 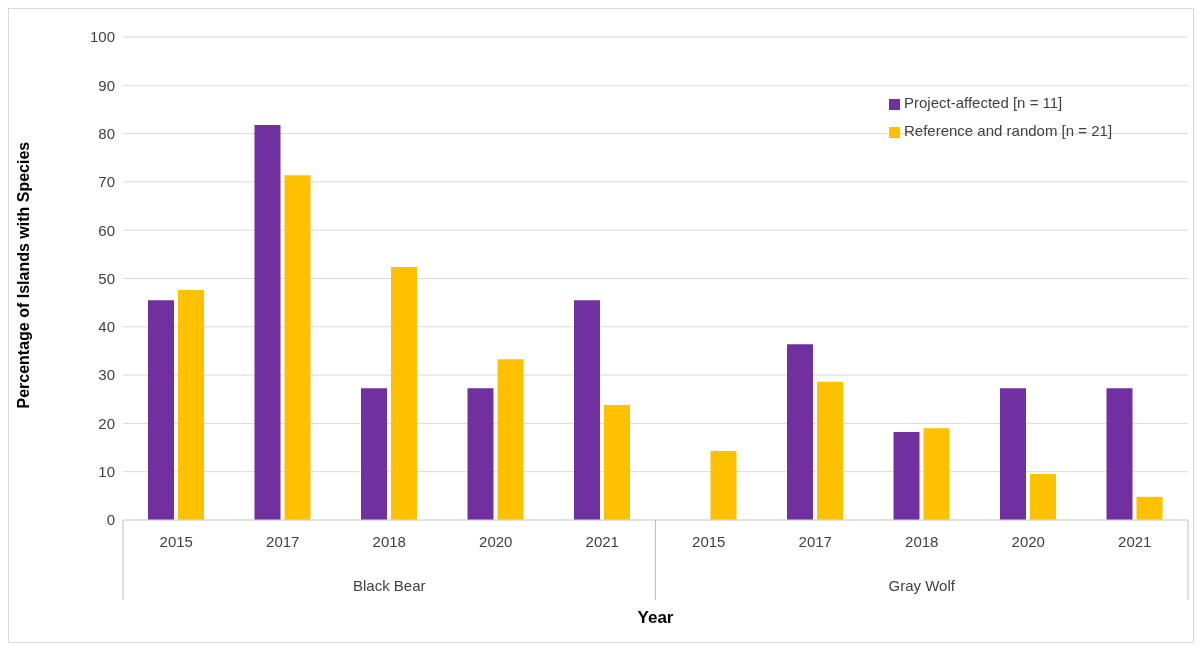 What do you see at coordinates (106, 230) in the screenshot?
I see `y-tick-label: 60` at bounding box center [106, 230].